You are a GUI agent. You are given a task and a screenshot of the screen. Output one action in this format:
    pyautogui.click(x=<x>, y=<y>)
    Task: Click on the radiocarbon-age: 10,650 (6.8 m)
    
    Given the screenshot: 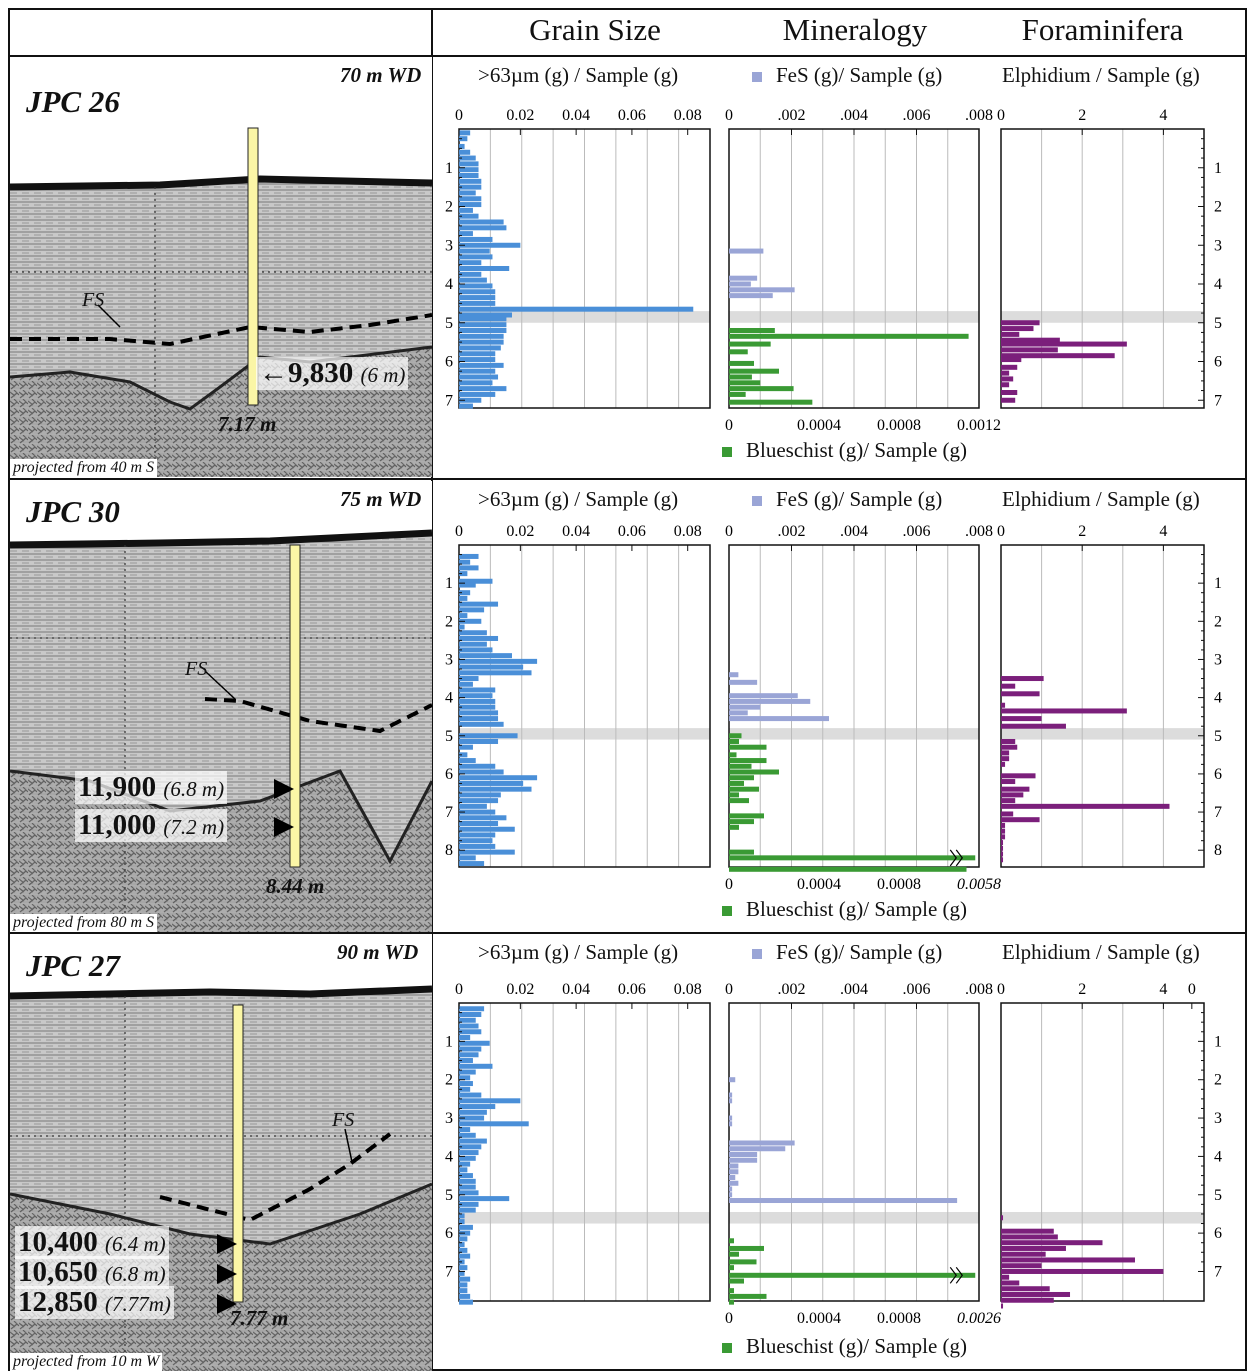 What is the action you would take?
    pyautogui.click(x=92, y=1272)
    